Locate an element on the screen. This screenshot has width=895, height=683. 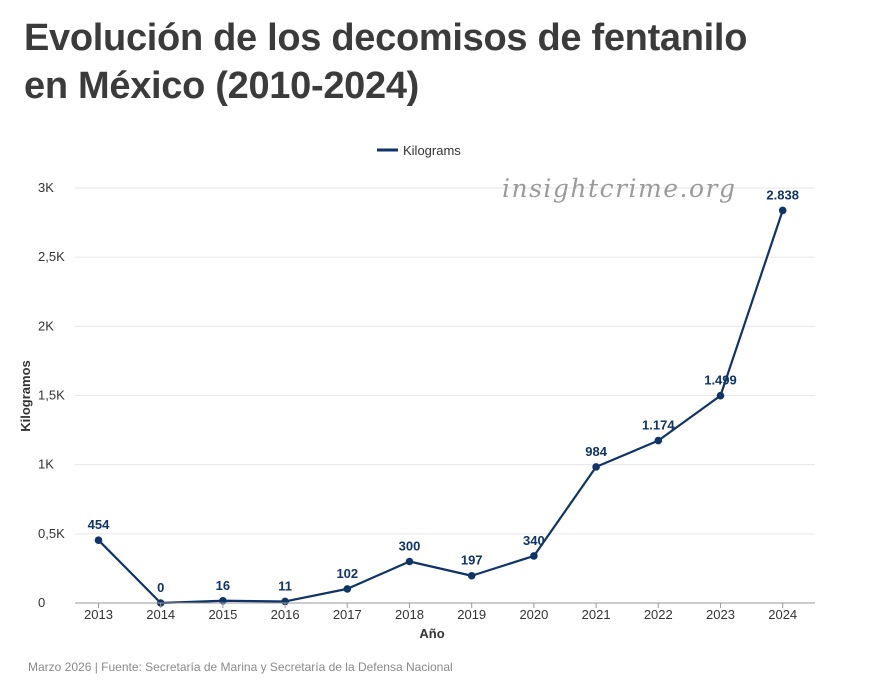
data-label: 16 is located at coordinates (223, 585).